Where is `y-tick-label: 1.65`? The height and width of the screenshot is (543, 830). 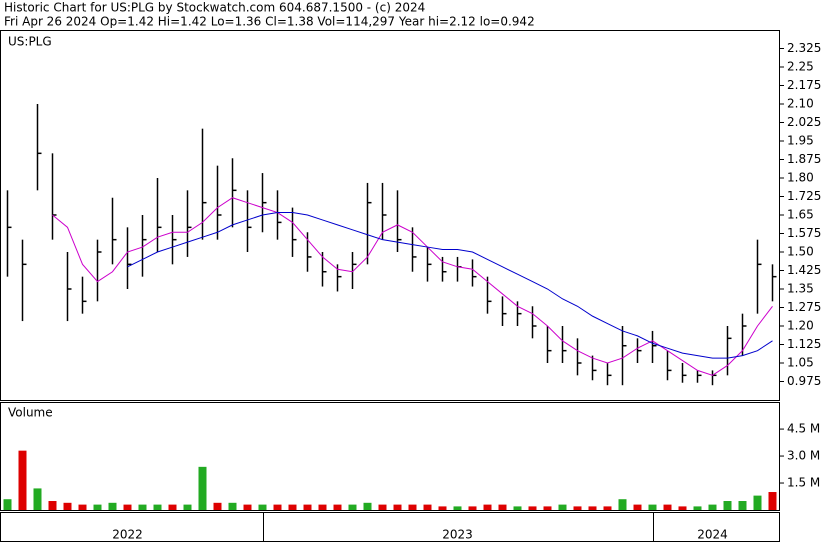 y-tick-label: 1.65 is located at coordinates (800, 215).